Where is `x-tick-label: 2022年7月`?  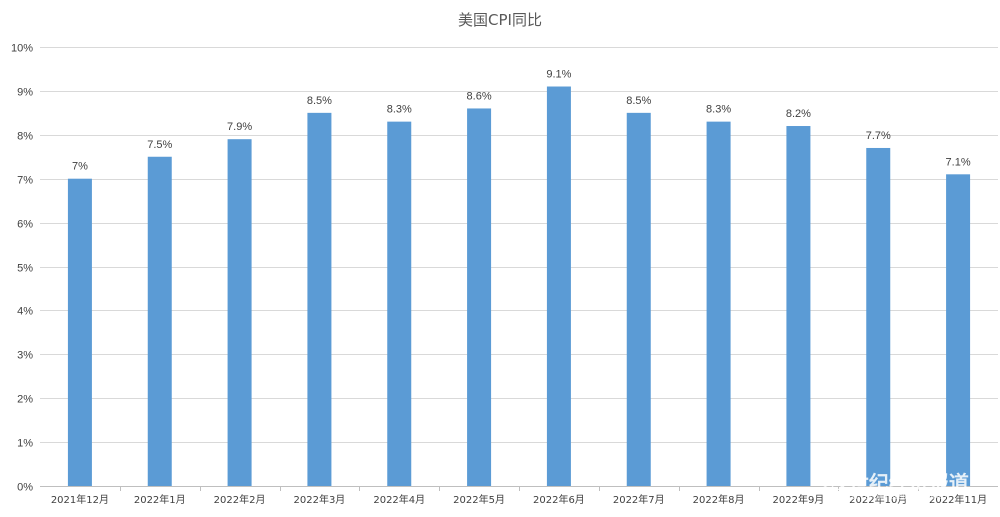 x-tick-label: 2022年7月 is located at coordinates (639, 499).